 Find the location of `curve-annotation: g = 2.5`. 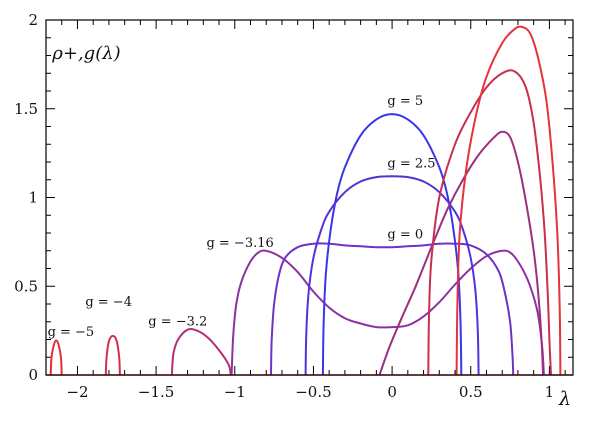

curve-annotation: g = 2.5 is located at coordinates (411, 163).